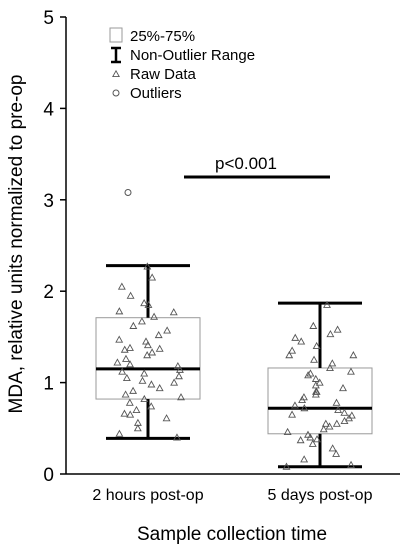  What do you see at coordinates (54, 247) in the screenshot?
I see `y-axis-ticks: 0 1 2 3 4 5` at bounding box center [54, 247].